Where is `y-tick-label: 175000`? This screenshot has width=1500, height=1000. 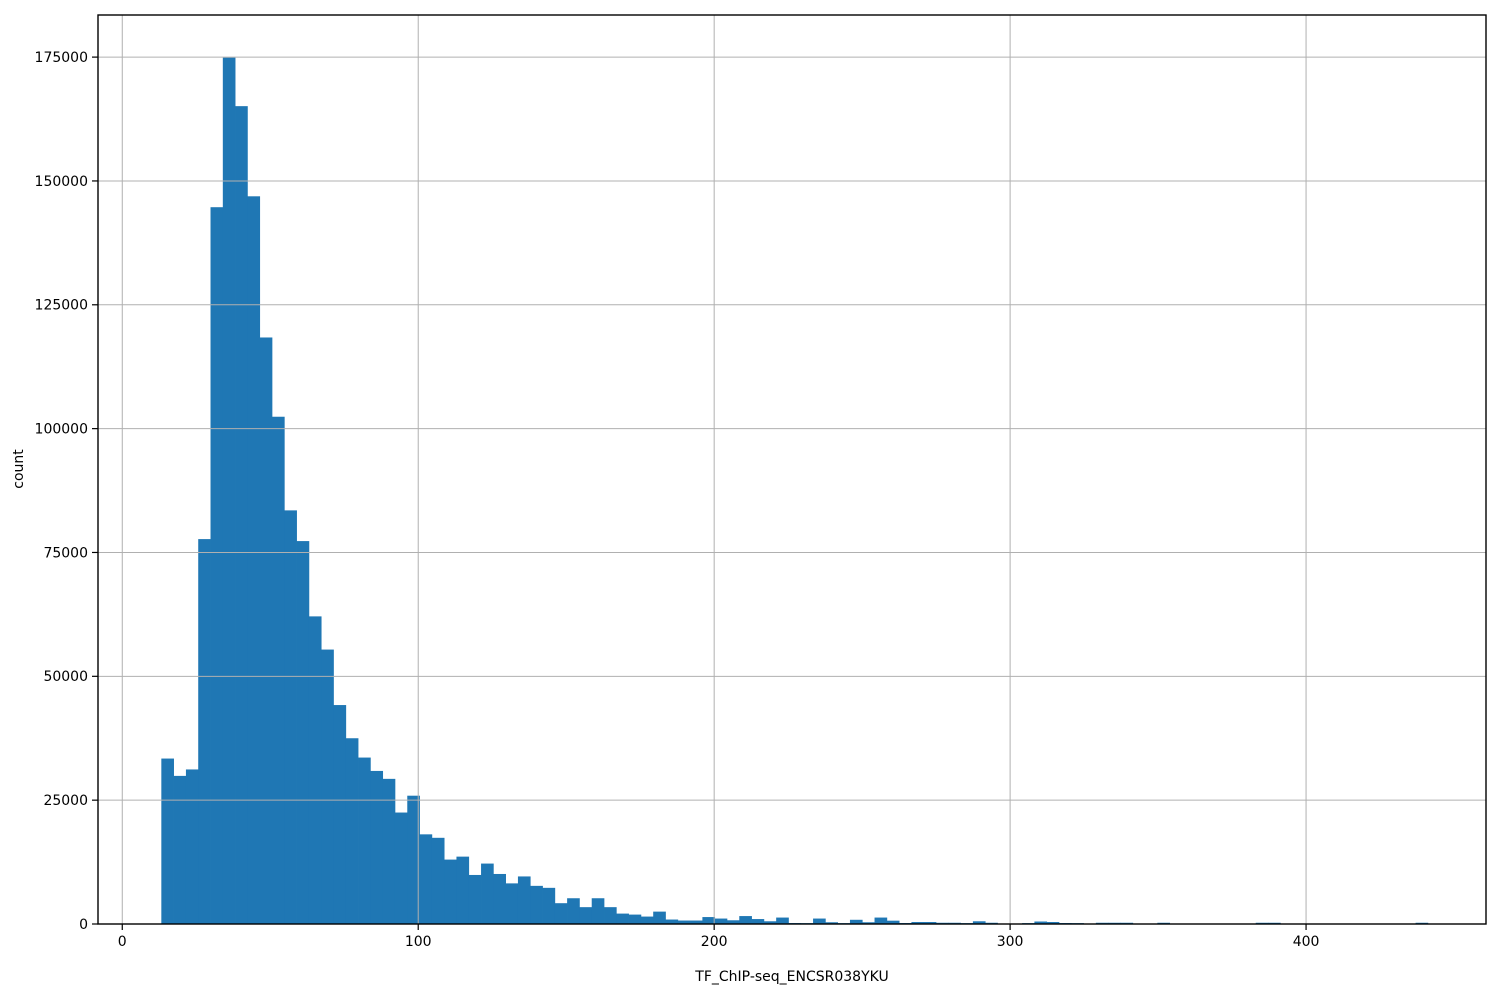
y-tick-label: 175000 is located at coordinates (61, 58).